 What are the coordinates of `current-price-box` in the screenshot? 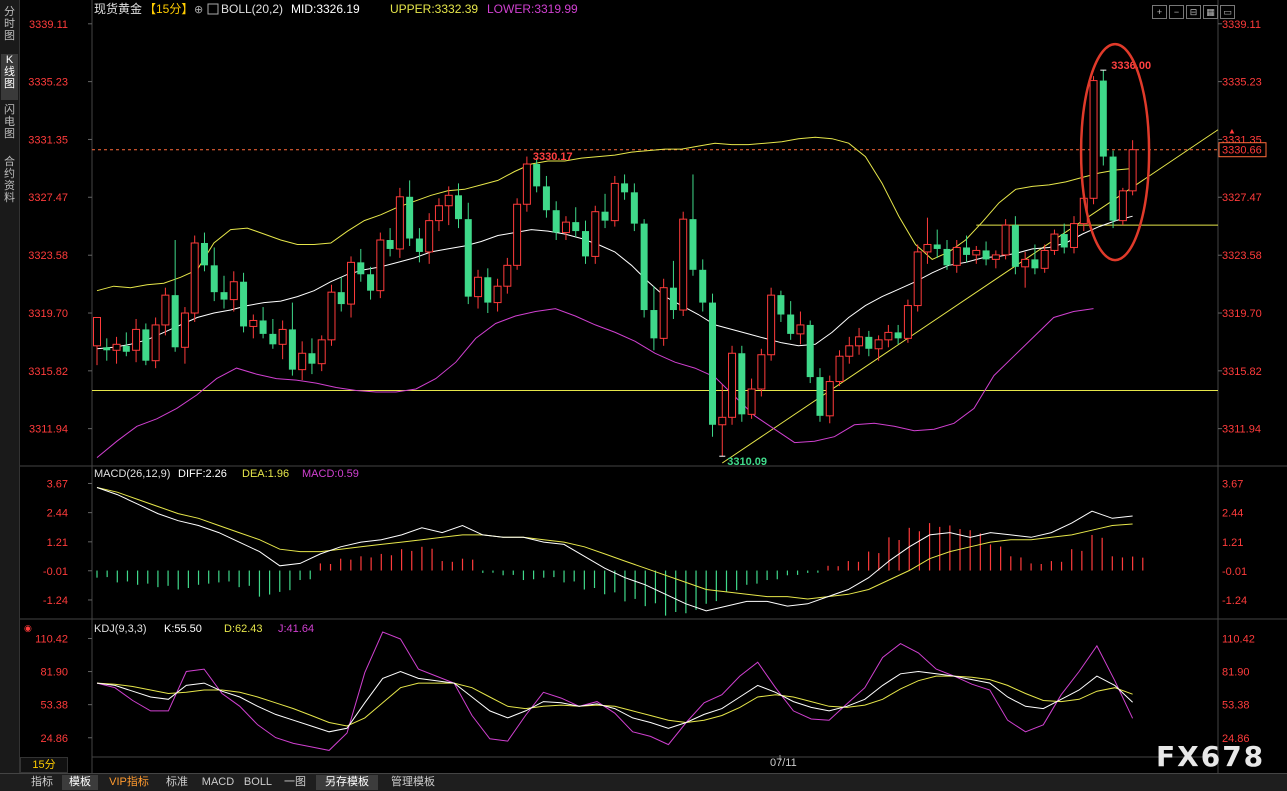 It's located at (1242, 150).